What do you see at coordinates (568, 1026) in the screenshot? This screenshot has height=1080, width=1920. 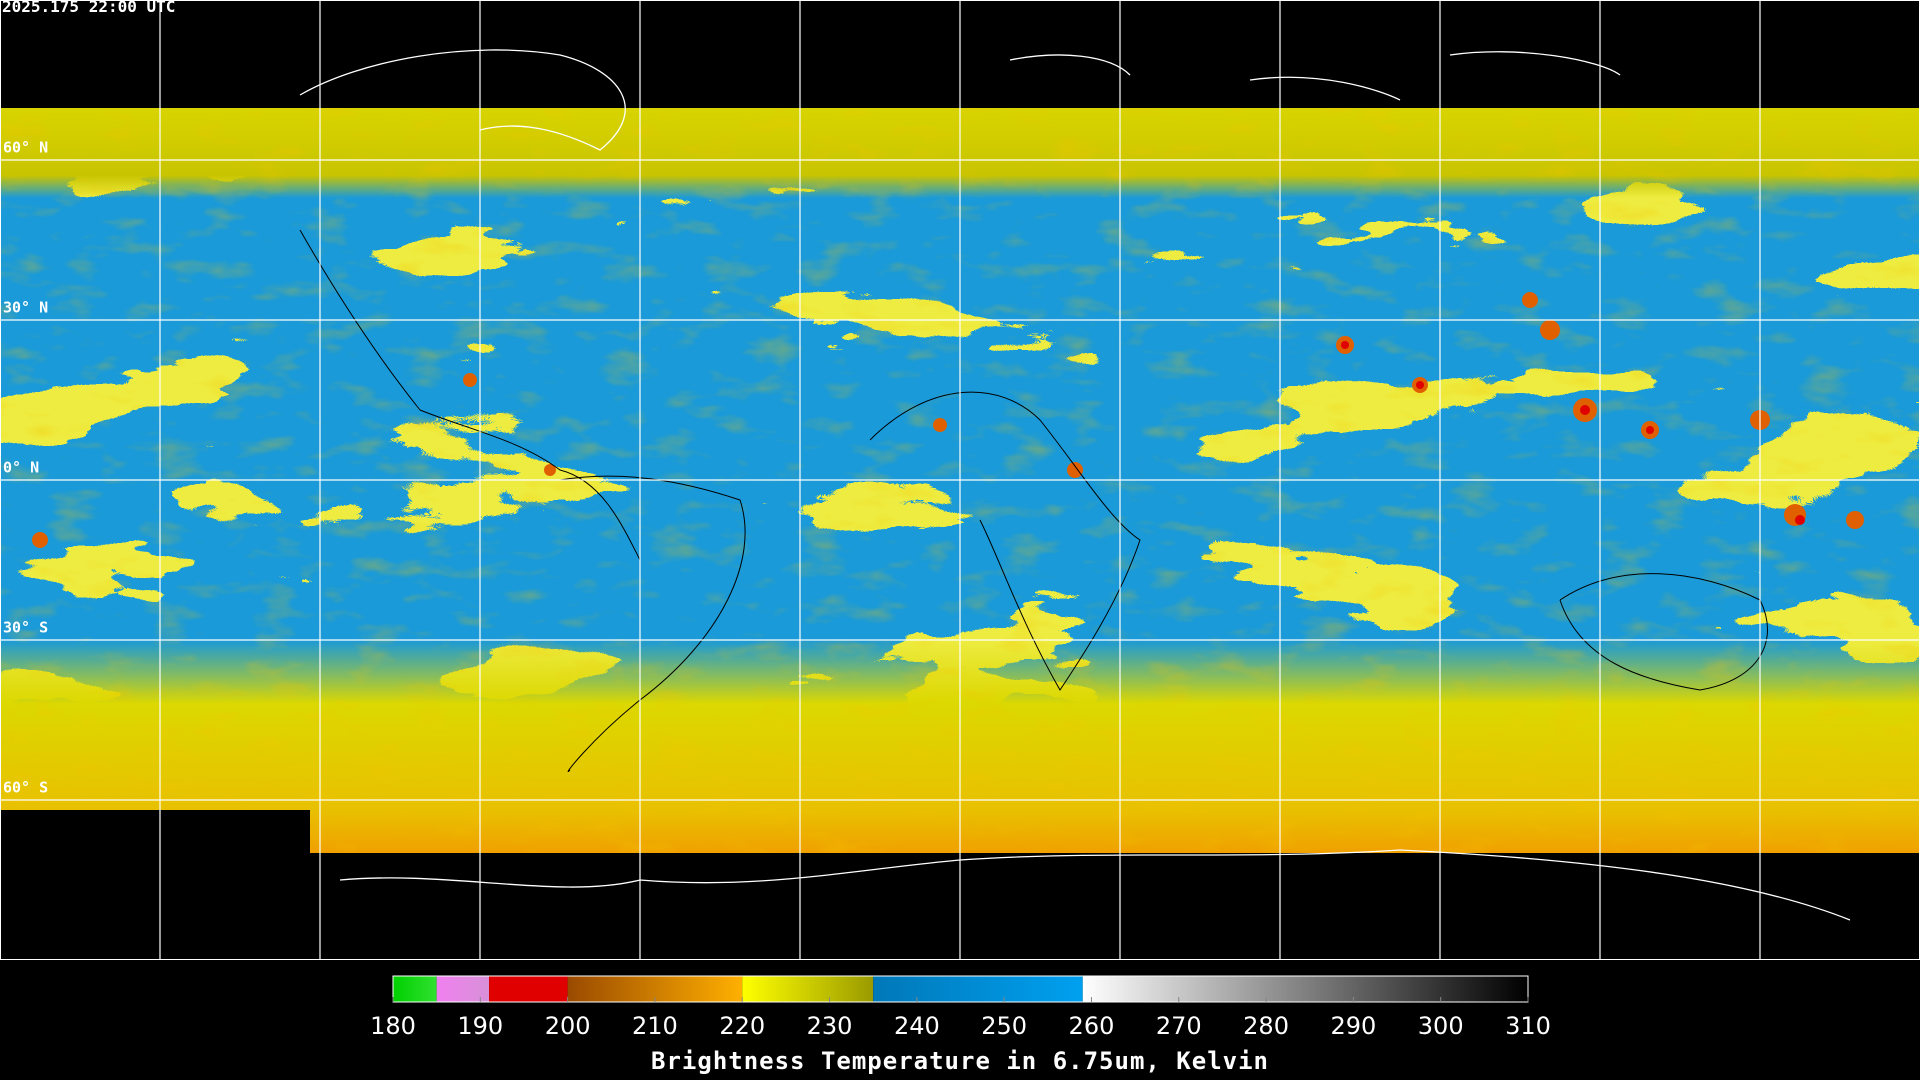 I see `colorbar-tick-label: 200` at bounding box center [568, 1026].